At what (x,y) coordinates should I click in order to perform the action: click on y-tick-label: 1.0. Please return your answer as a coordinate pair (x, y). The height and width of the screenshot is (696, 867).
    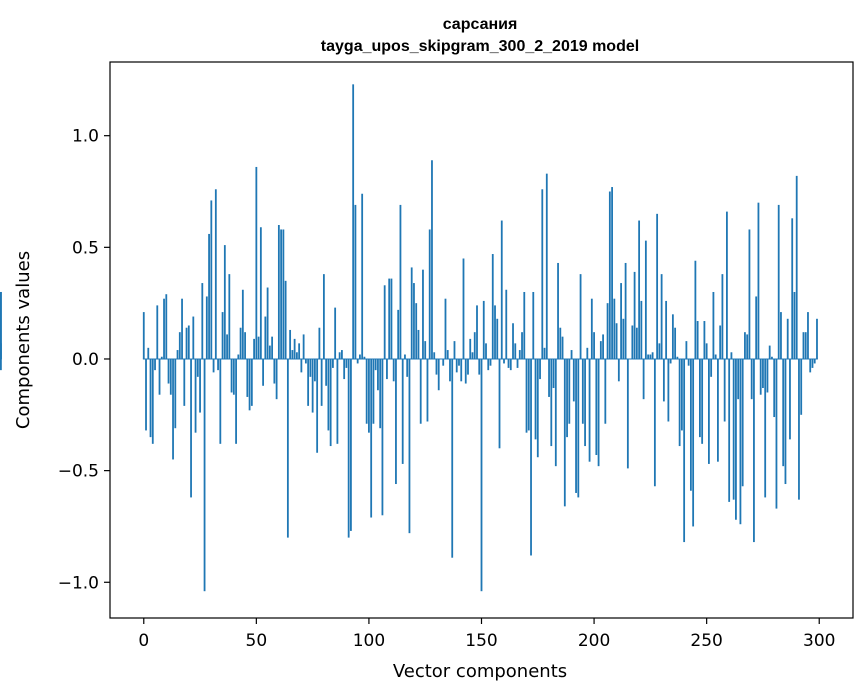
    Looking at the image, I should click on (85, 137).